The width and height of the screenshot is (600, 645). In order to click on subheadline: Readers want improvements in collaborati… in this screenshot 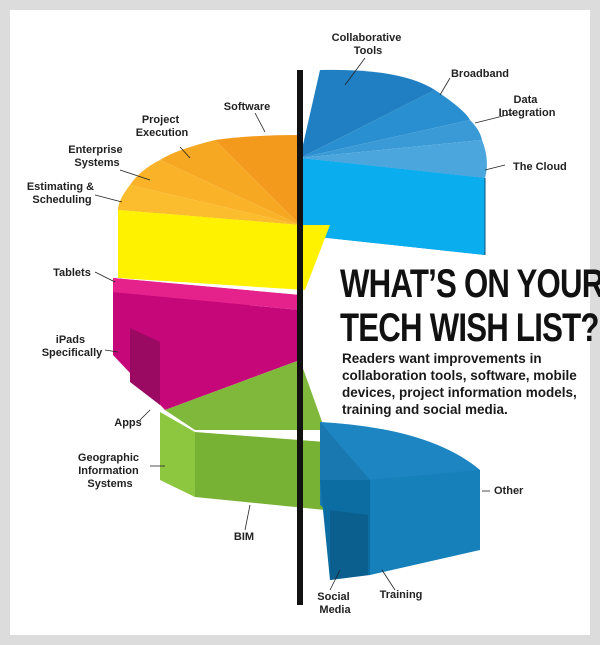, I will do `click(459, 384)`.